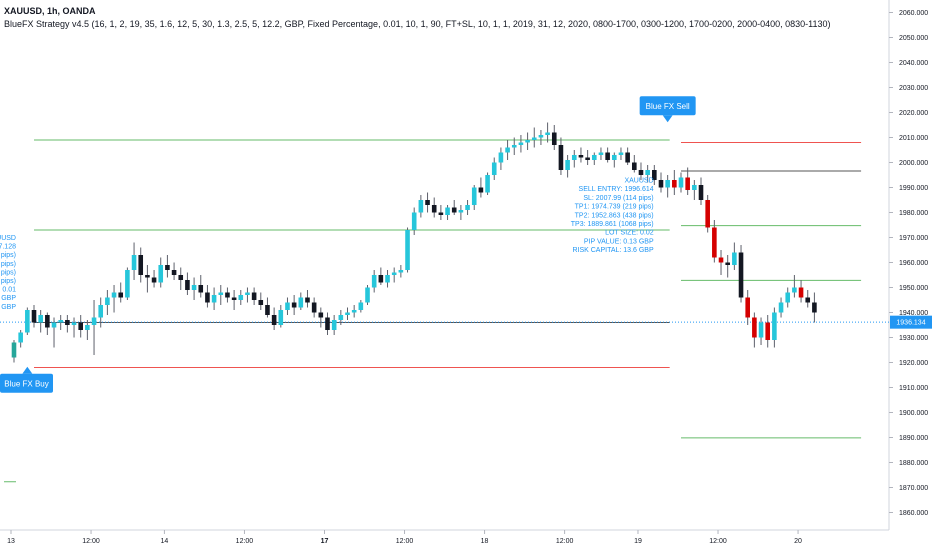 This screenshot has width=932, height=550. I want to click on sell-label, so click(667, 106).